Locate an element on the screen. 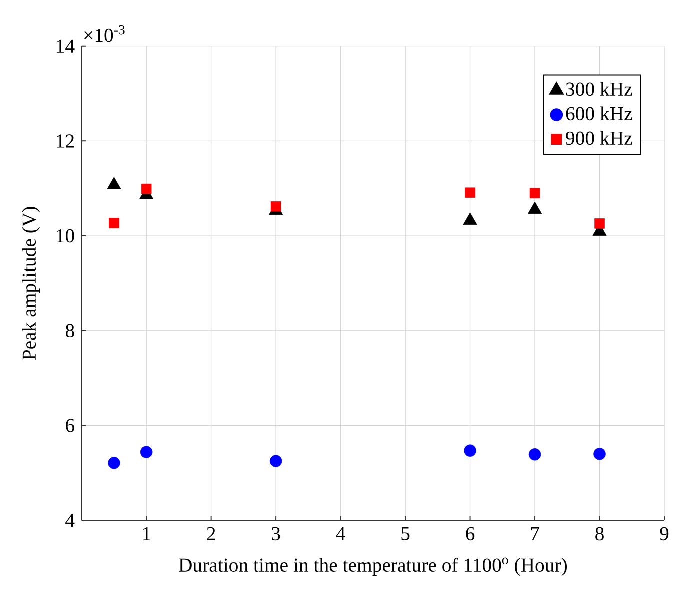  x-tick-label: 1 is located at coordinates (146, 533).